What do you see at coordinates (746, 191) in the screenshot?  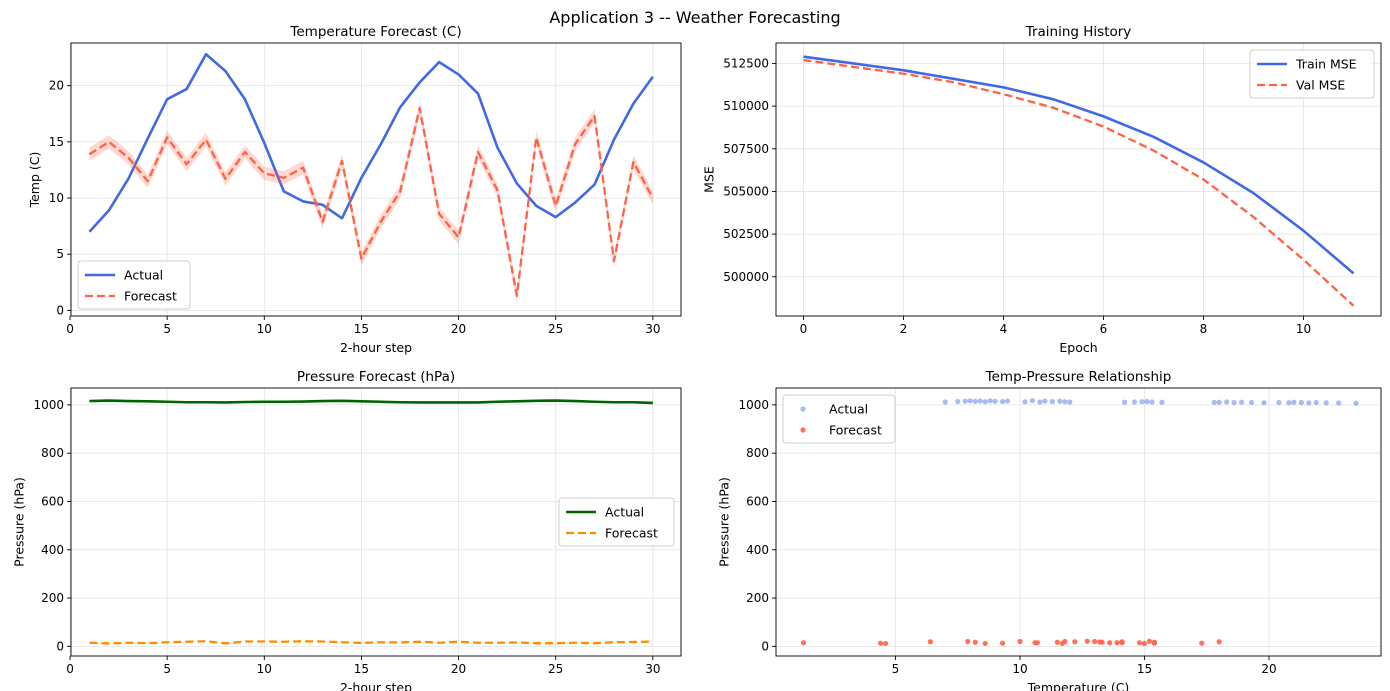 I see `y-tick-label: 505000` at bounding box center [746, 191].